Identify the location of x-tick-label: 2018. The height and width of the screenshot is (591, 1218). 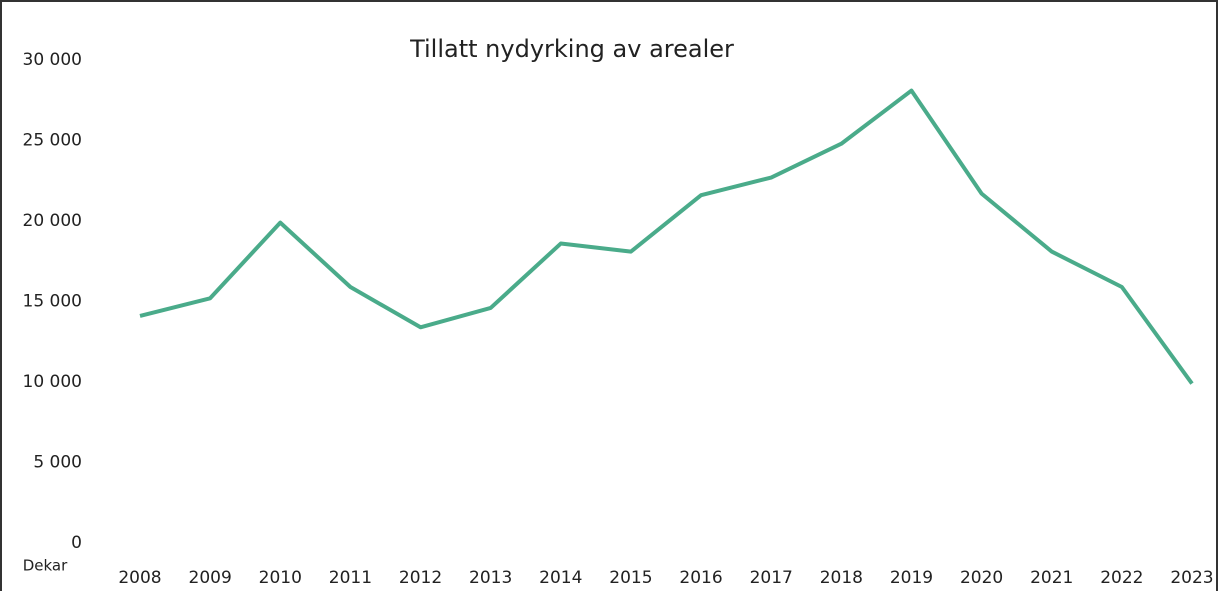
(841, 578).